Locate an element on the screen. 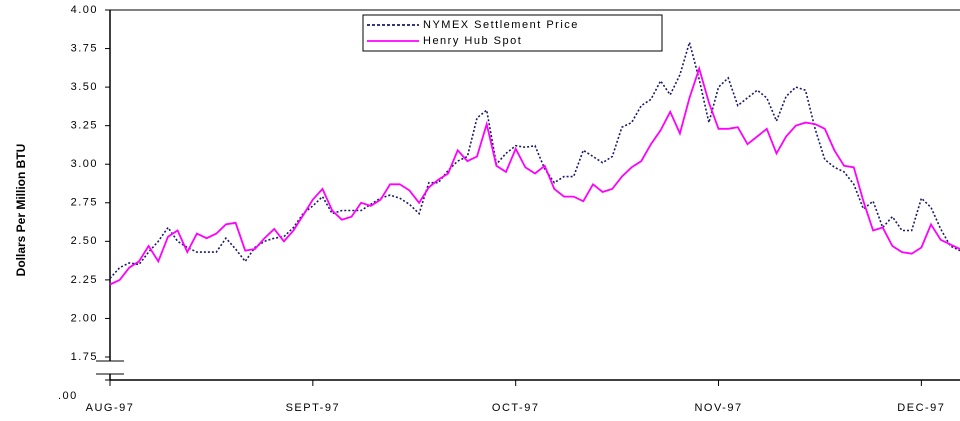  y-tick-label: 3.00 is located at coordinates (84, 164).